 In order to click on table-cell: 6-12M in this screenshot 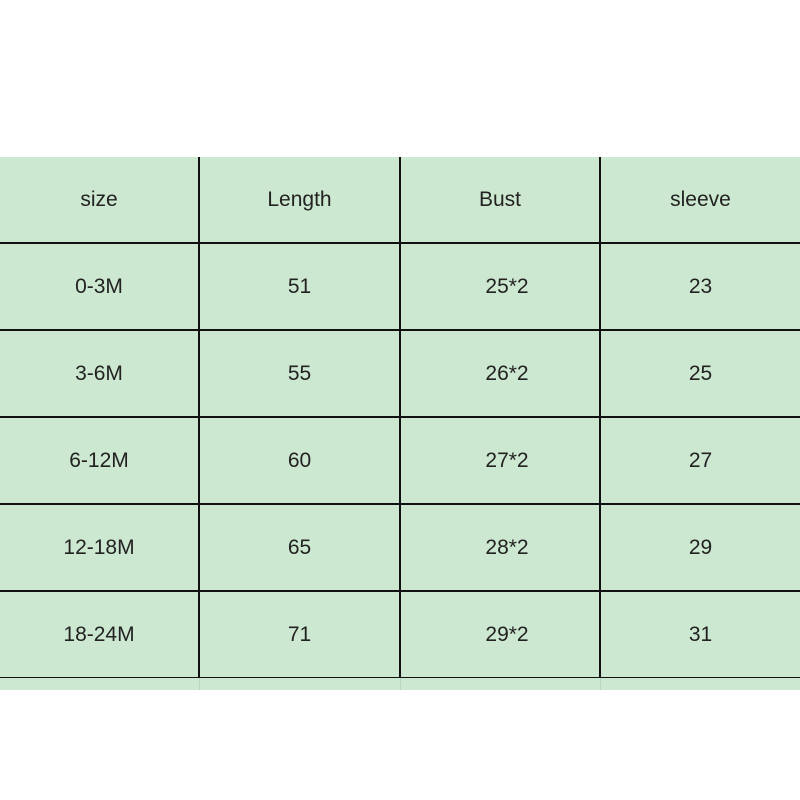, I will do `click(100, 460)`.